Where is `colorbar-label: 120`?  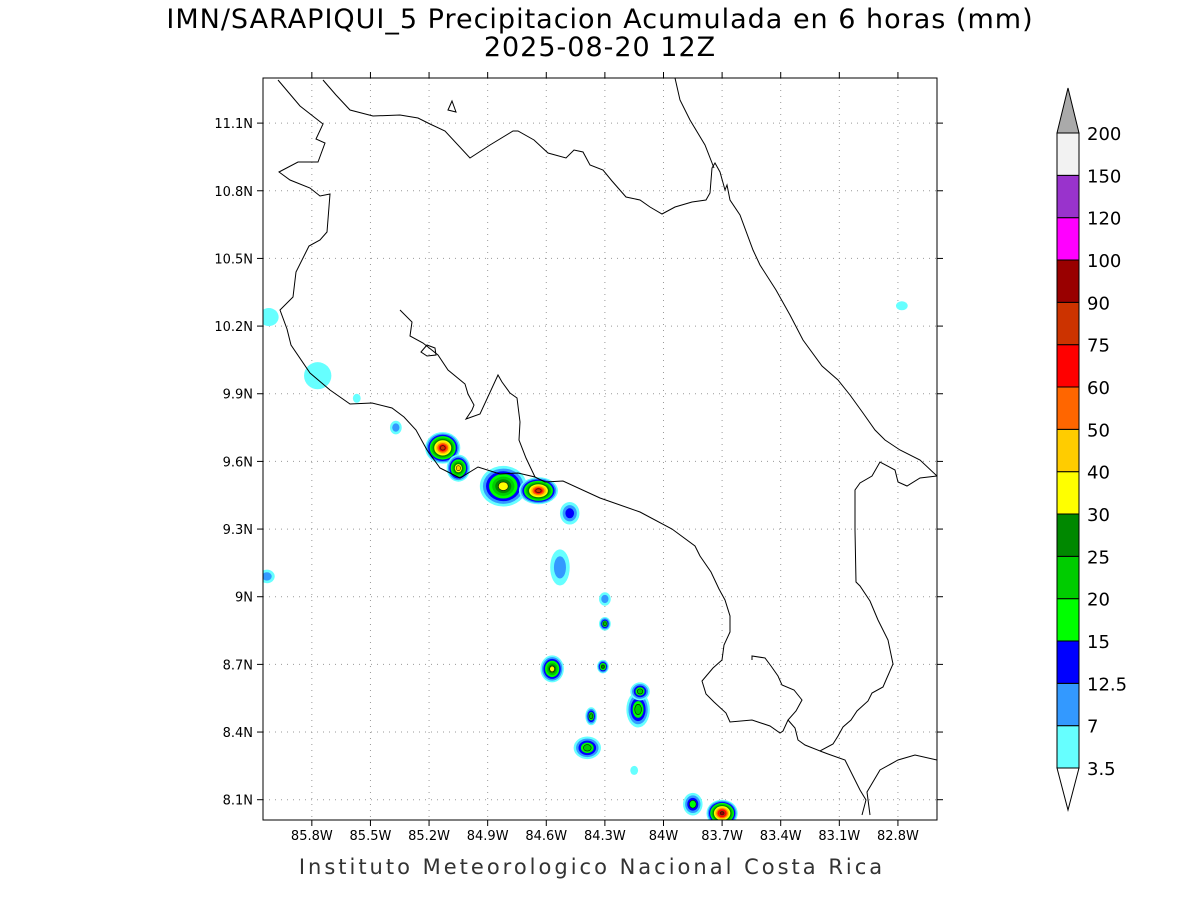 colorbar-label: 120 is located at coordinates (1104, 219).